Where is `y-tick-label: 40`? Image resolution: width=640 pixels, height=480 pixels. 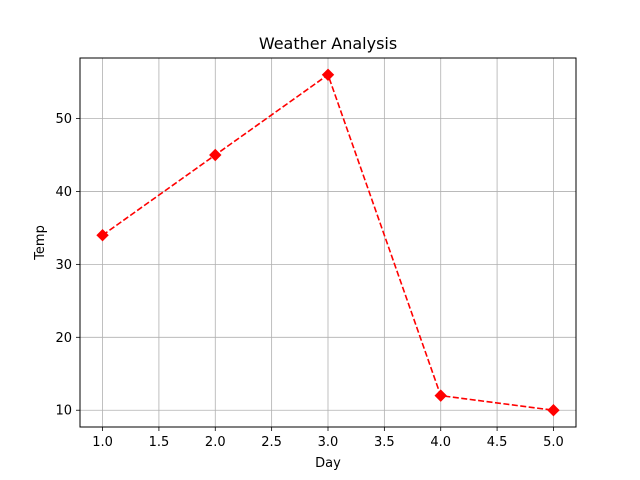
y-tick-label: 40 is located at coordinates (63, 192).